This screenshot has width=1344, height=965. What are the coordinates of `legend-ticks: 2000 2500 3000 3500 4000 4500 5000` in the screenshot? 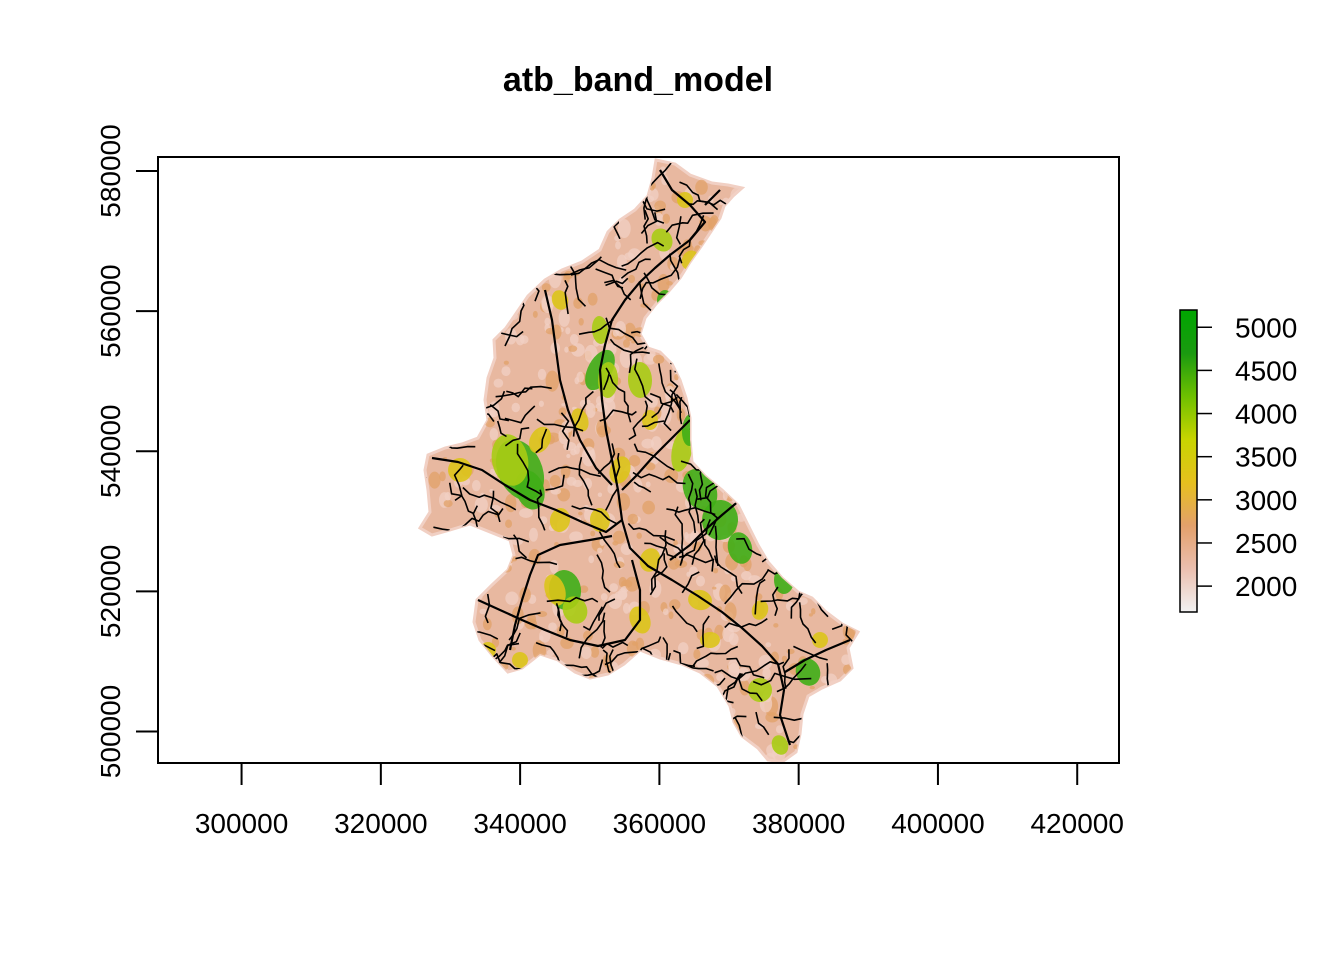 It's located at (1247, 457).